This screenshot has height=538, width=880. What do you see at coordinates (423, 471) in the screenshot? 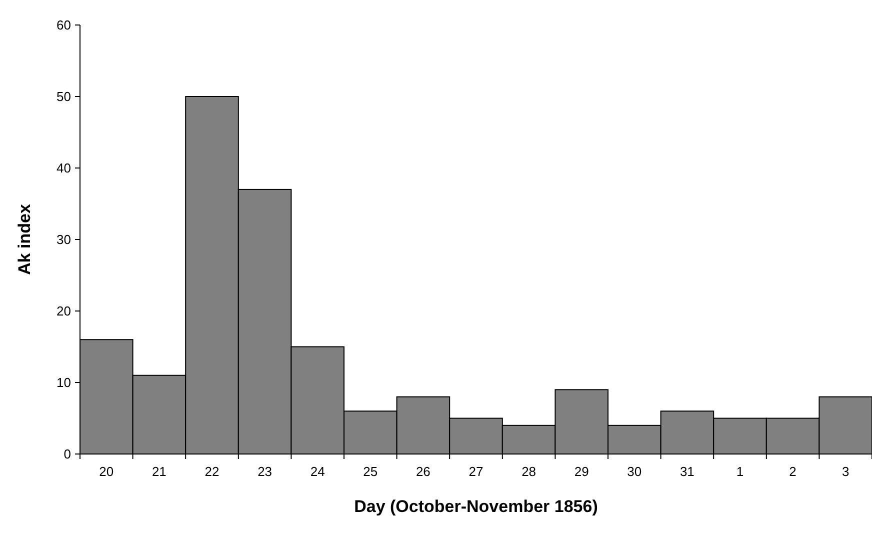
I see `x-tick-label: 26` at bounding box center [423, 471].